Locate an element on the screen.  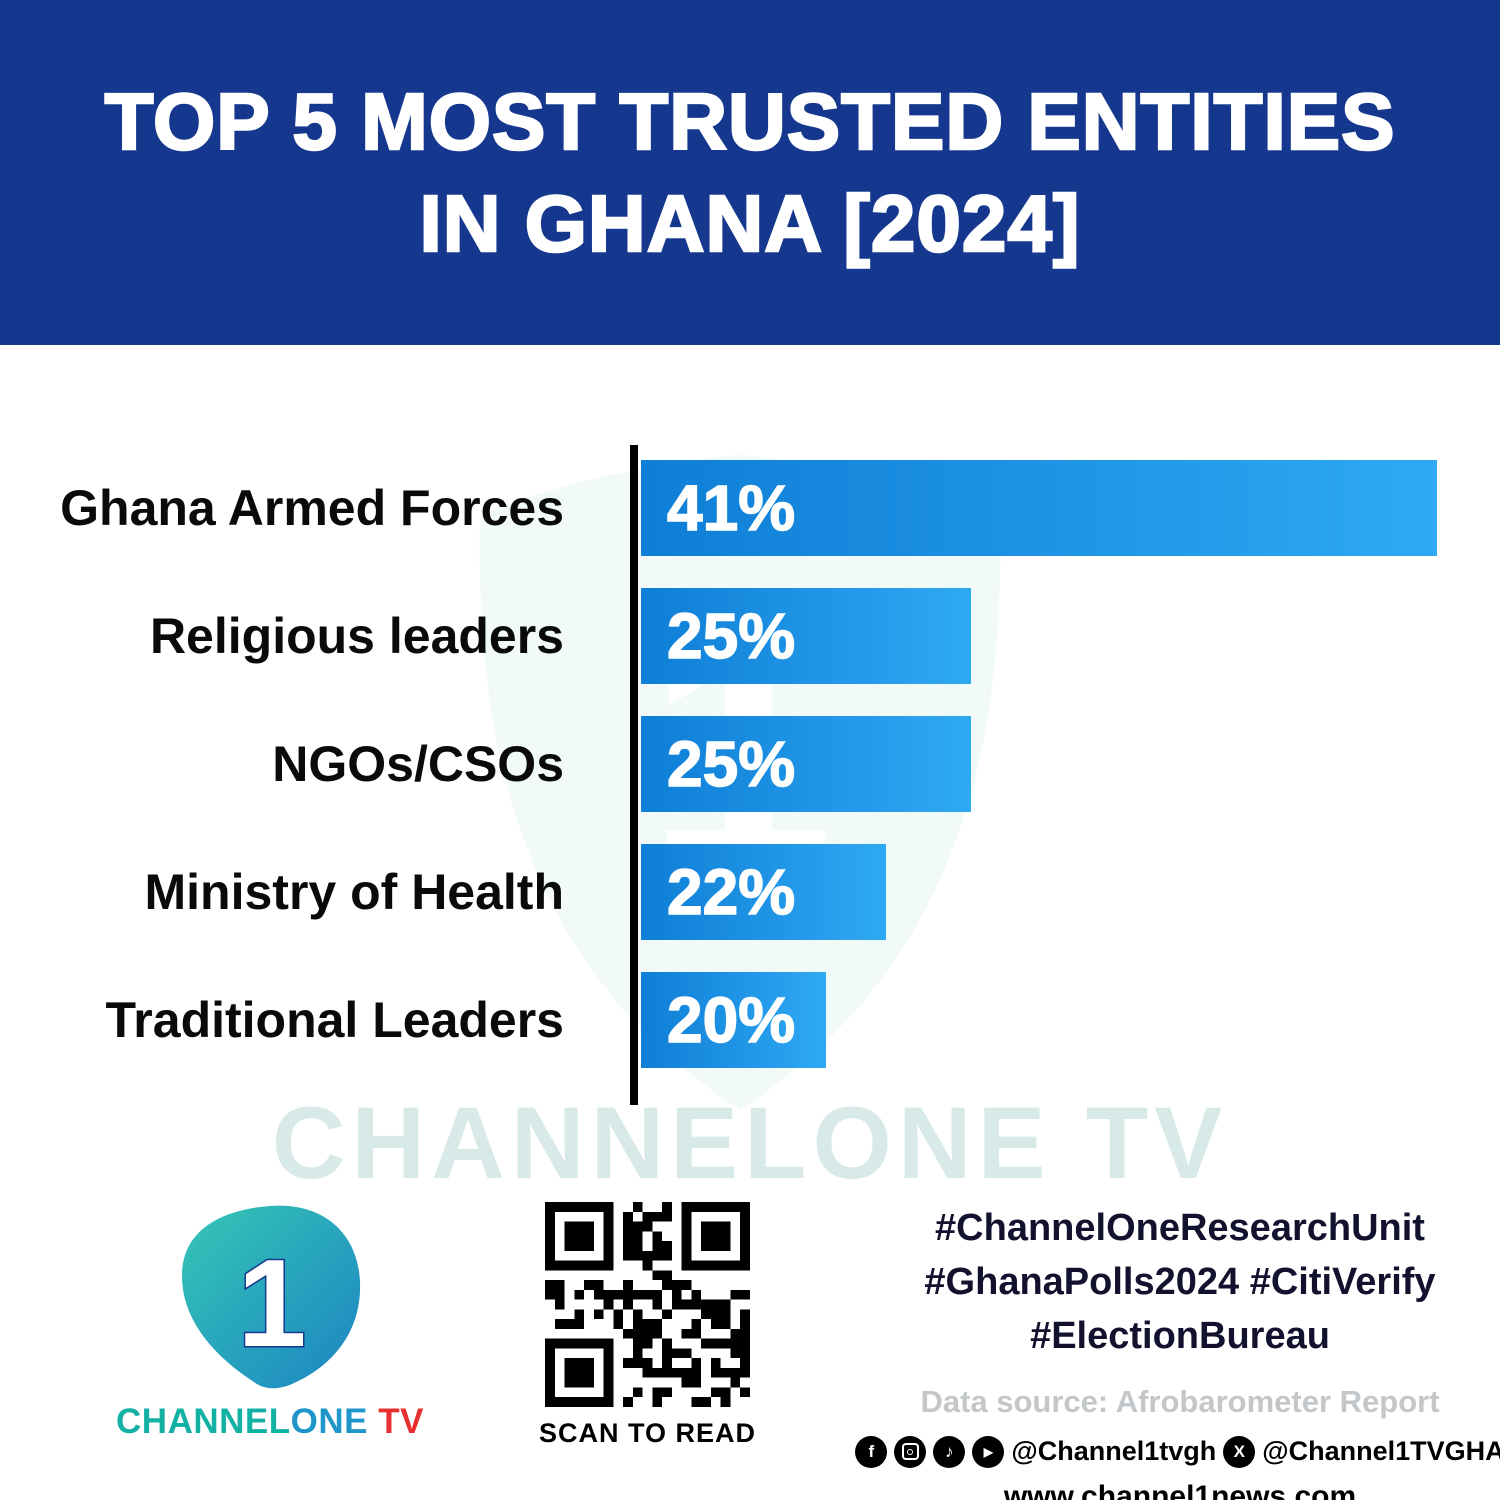
category-label: Traditional Leaders is located at coordinates (334, 1020).